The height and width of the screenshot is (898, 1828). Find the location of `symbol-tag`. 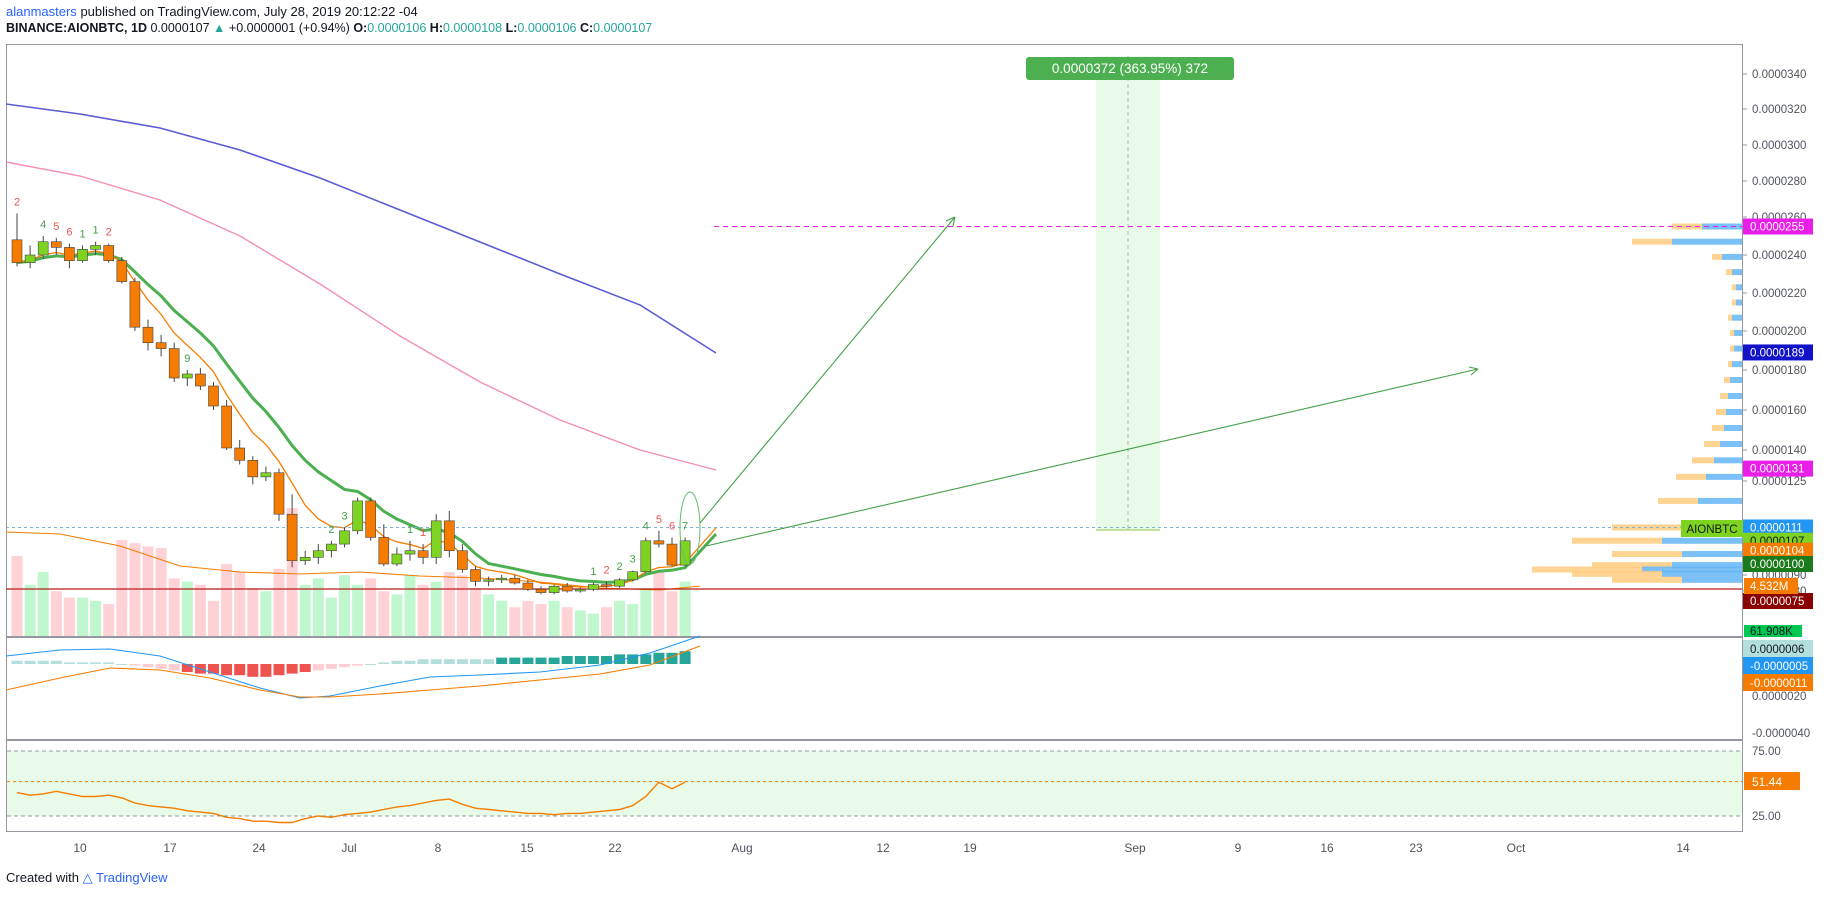

symbol-tag is located at coordinates (1712, 528).